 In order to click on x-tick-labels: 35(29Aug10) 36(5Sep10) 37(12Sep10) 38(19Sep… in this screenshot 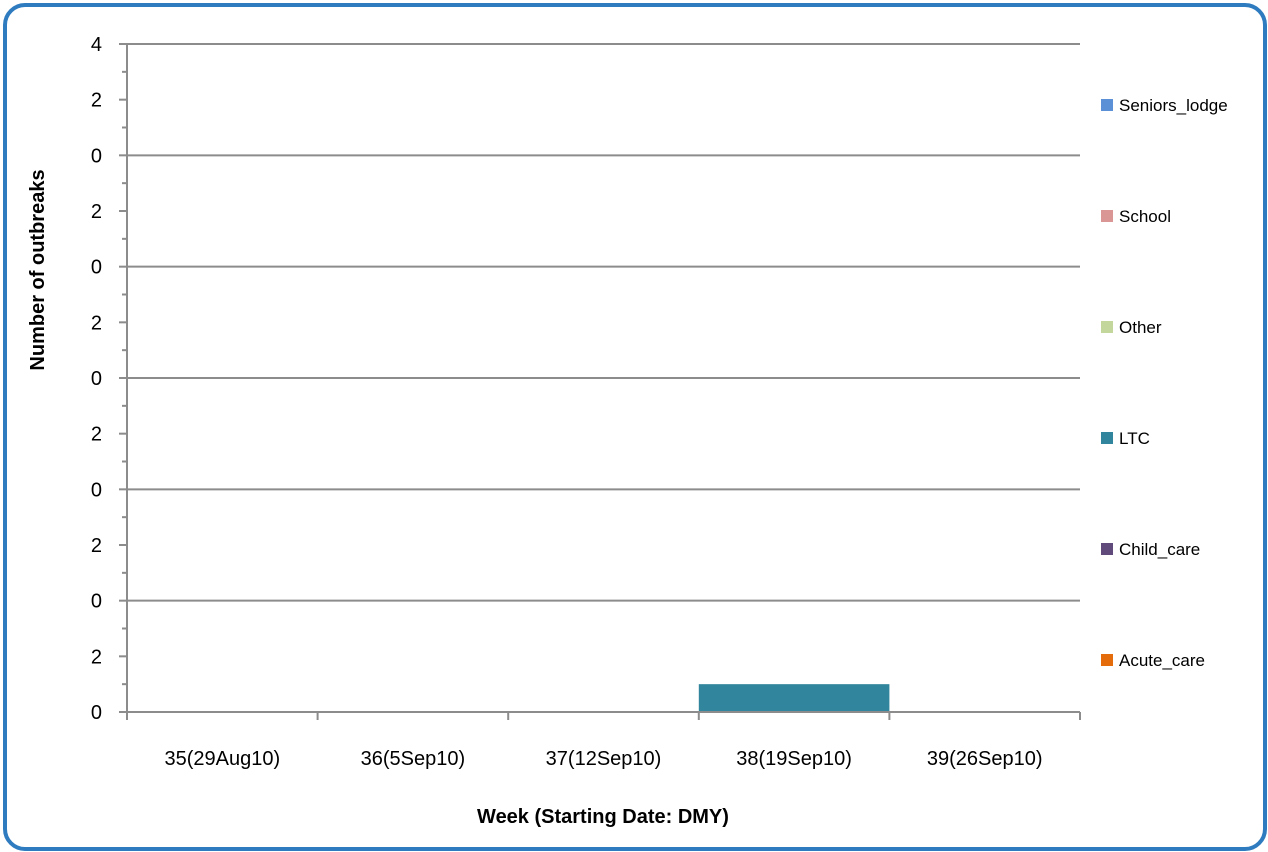, I will do `click(603, 759)`.